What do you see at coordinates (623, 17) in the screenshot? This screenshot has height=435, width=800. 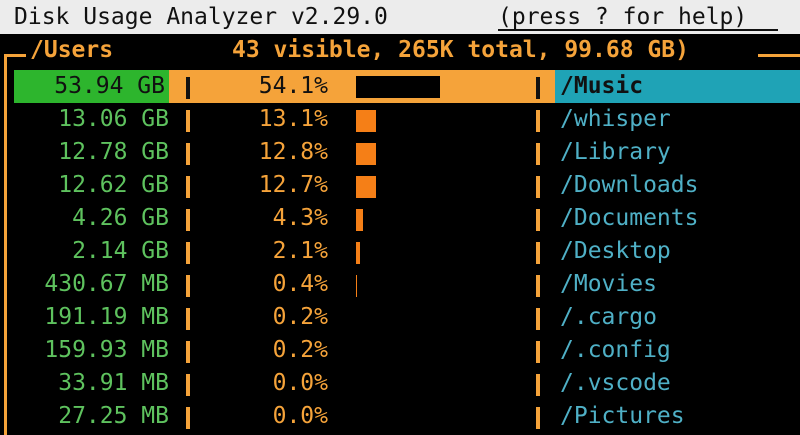 I see `help-hint: (press ? for help)` at bounding box center [623, 17].